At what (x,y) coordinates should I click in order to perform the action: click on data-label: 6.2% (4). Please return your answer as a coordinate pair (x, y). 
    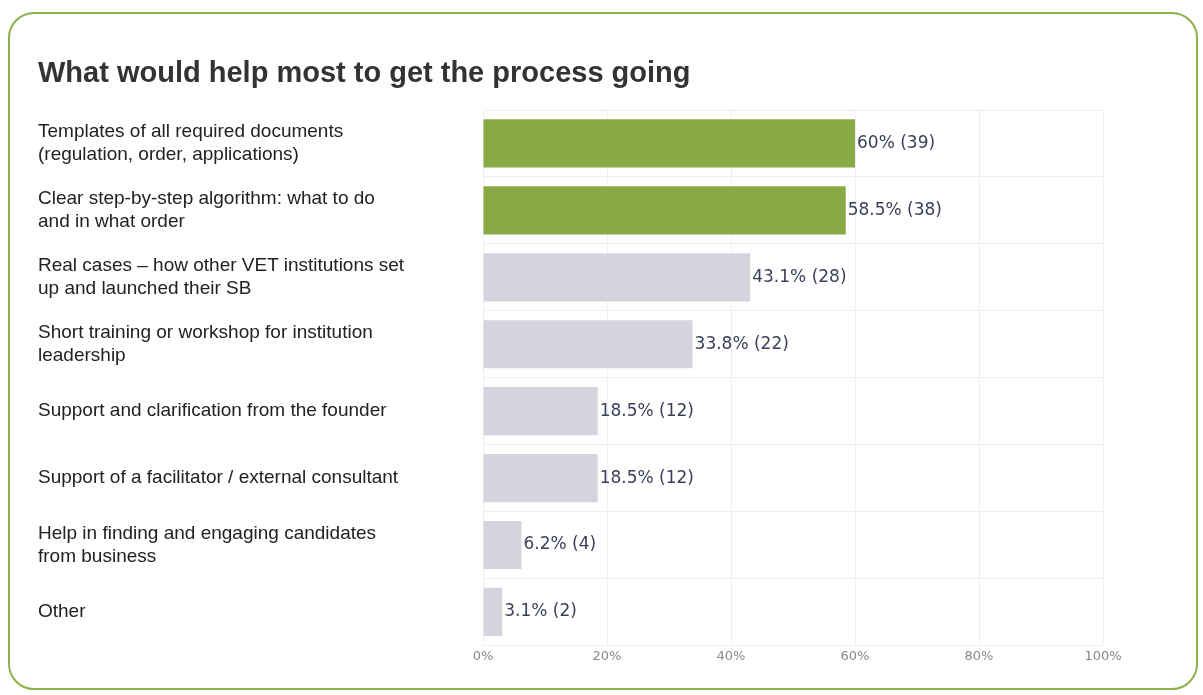
    Looking at the image, I should click on (560, 543).